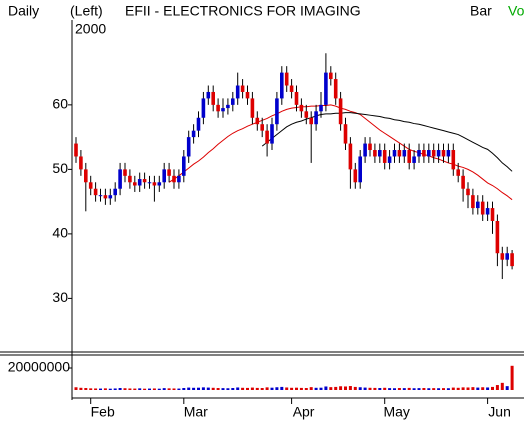  Describe the element at coordinates (90, 29) in the screenshot. I see `year-label: 2000` at that location.